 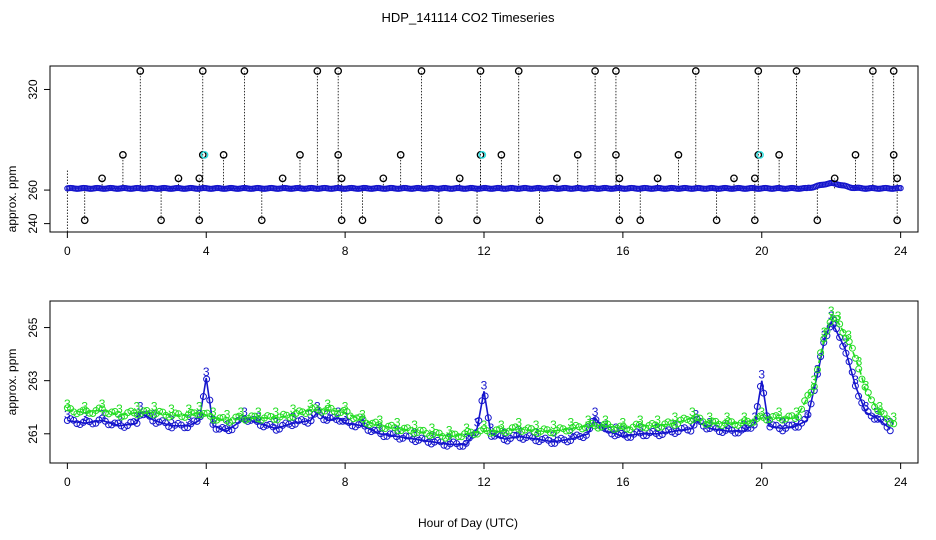 What do you see at coordinates (762, 482) in the screenshot?
I see `bottom-x-tick-label: 20` at bounding box center [762, 482].